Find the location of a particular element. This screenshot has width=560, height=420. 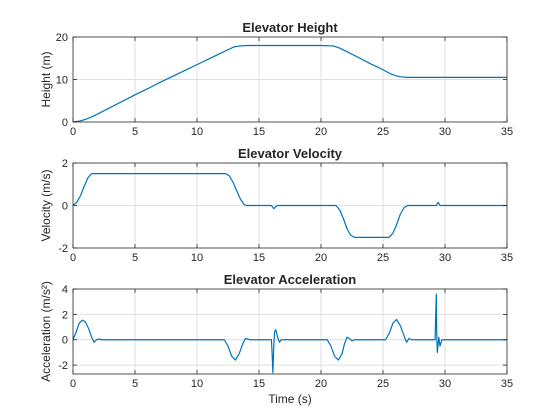

y-axis-label: Acceleration (m/s²) is located at coordinates (46, 331).